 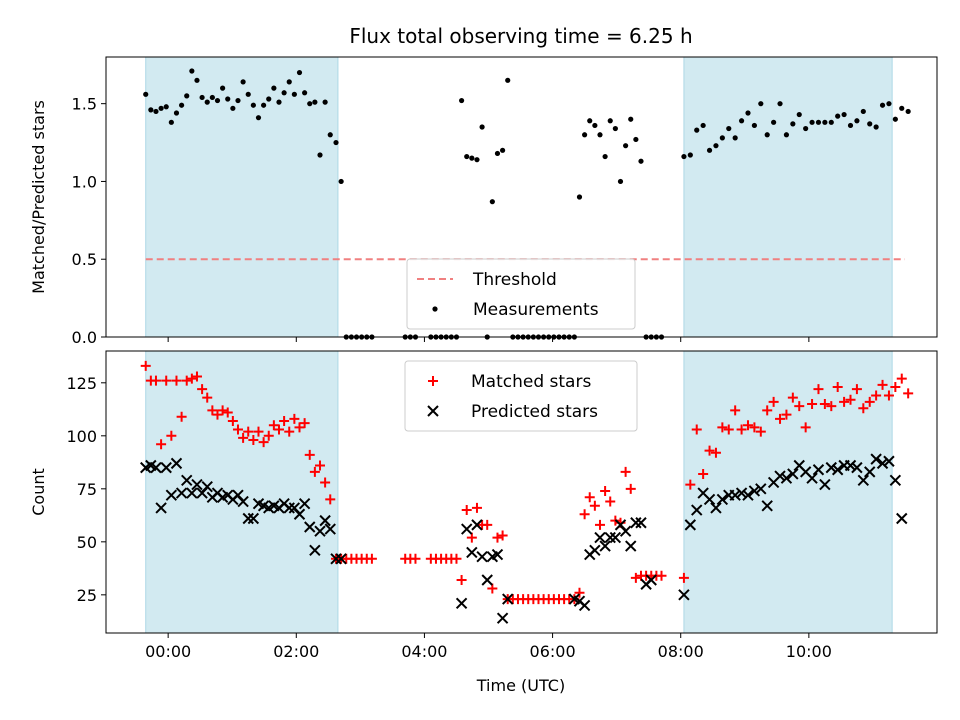 I want to click on ratio-panel-legend: Threshold Measurements, so click(x=521, y=294).